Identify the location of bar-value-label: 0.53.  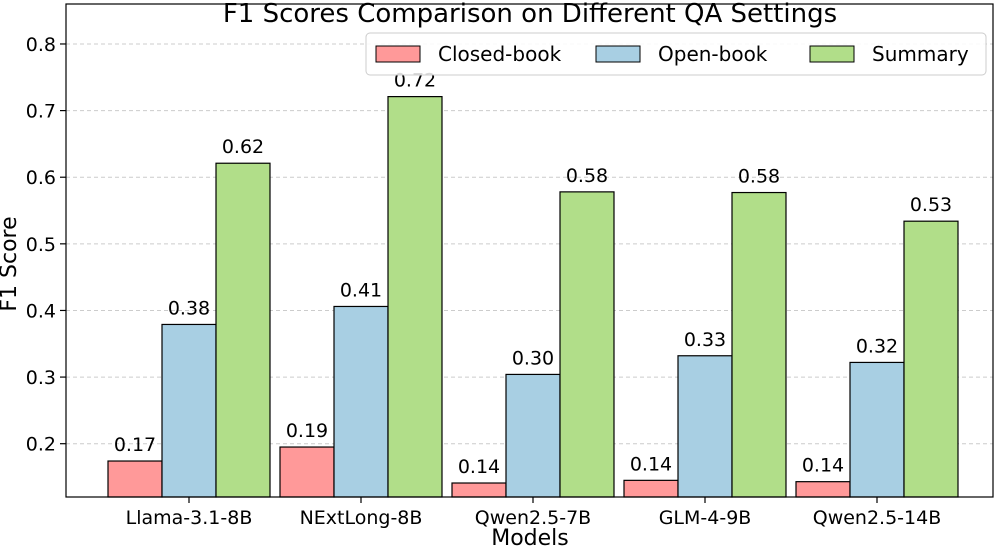
(931, 205).